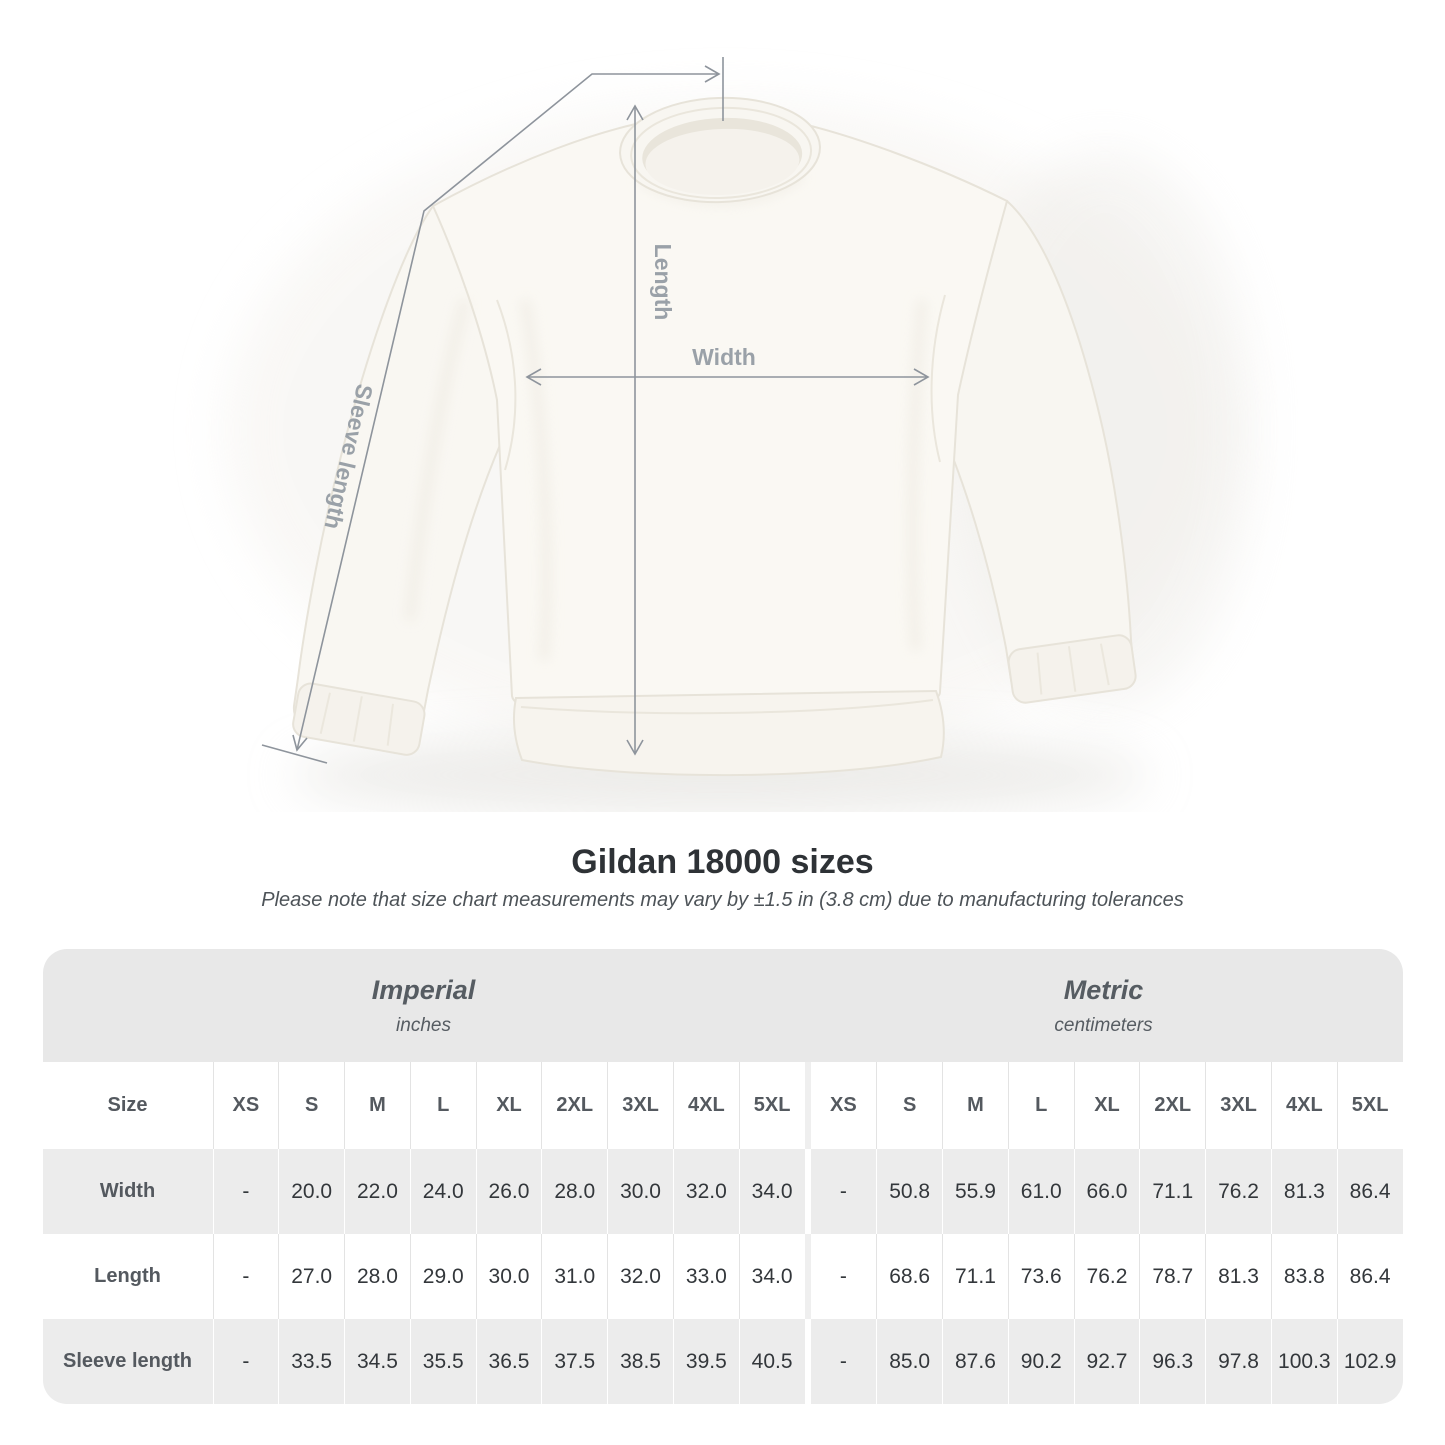  I want to click on length-label: Length, so click(663, 282).